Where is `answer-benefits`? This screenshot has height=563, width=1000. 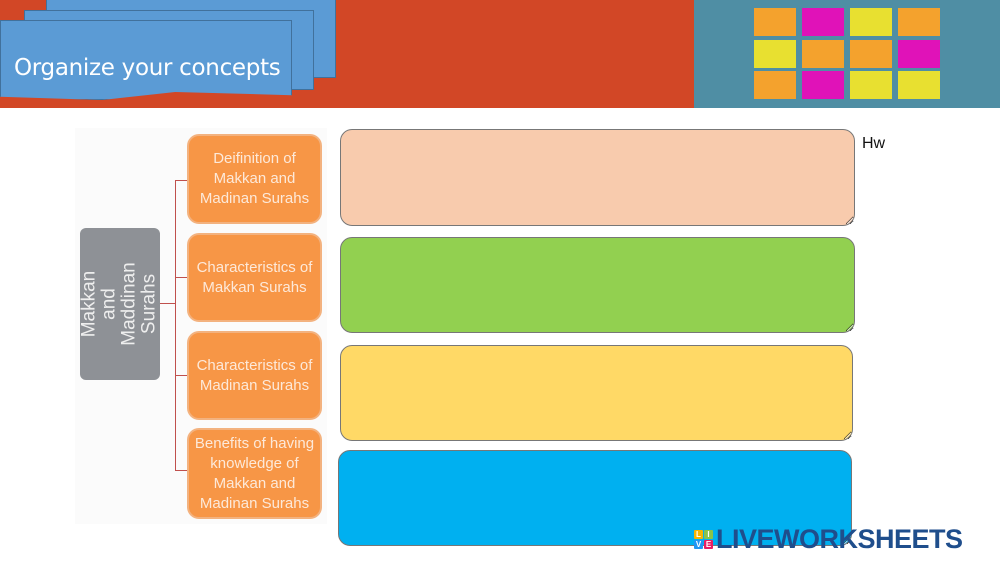
answer-benefits is located at coordinates (595, 498).